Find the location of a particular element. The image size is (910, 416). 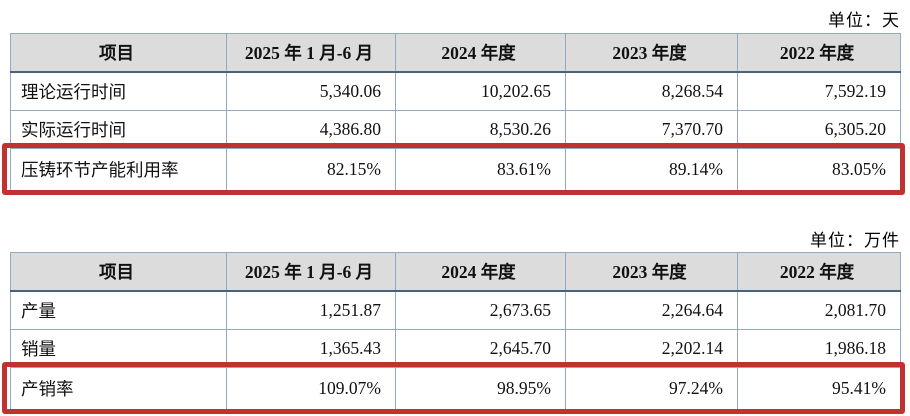

value-cell: 1,986.18 is located at coordinates (819, 348).